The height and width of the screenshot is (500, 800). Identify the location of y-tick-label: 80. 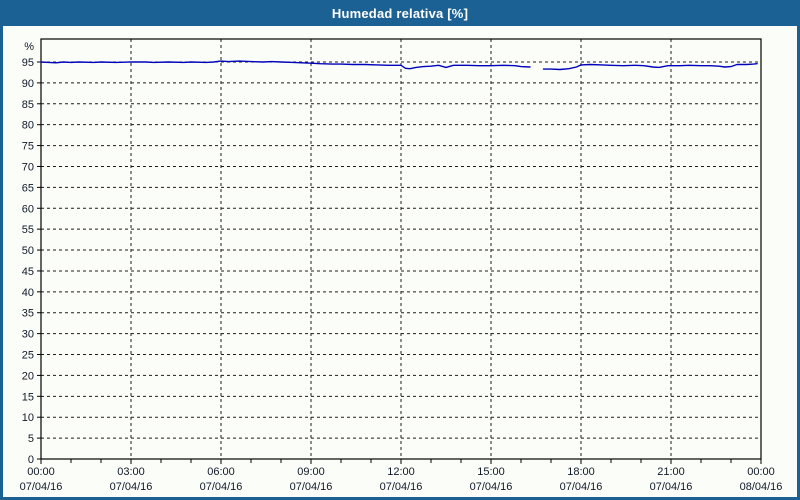
(28, 126).